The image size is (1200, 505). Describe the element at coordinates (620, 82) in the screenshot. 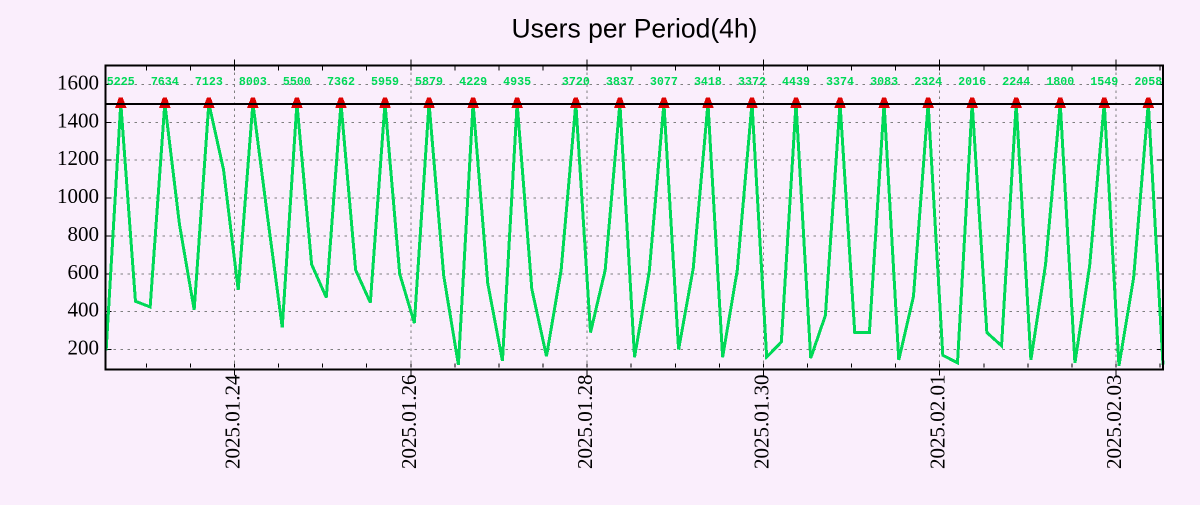

I see `svg-text: 3837` at that location.